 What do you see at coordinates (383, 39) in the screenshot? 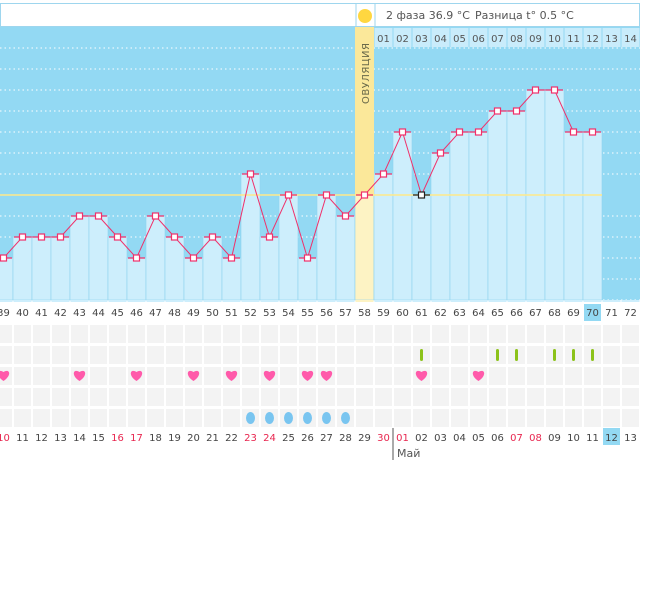
I see `phase2-day-label: 01` at bounding box center [383, 39].